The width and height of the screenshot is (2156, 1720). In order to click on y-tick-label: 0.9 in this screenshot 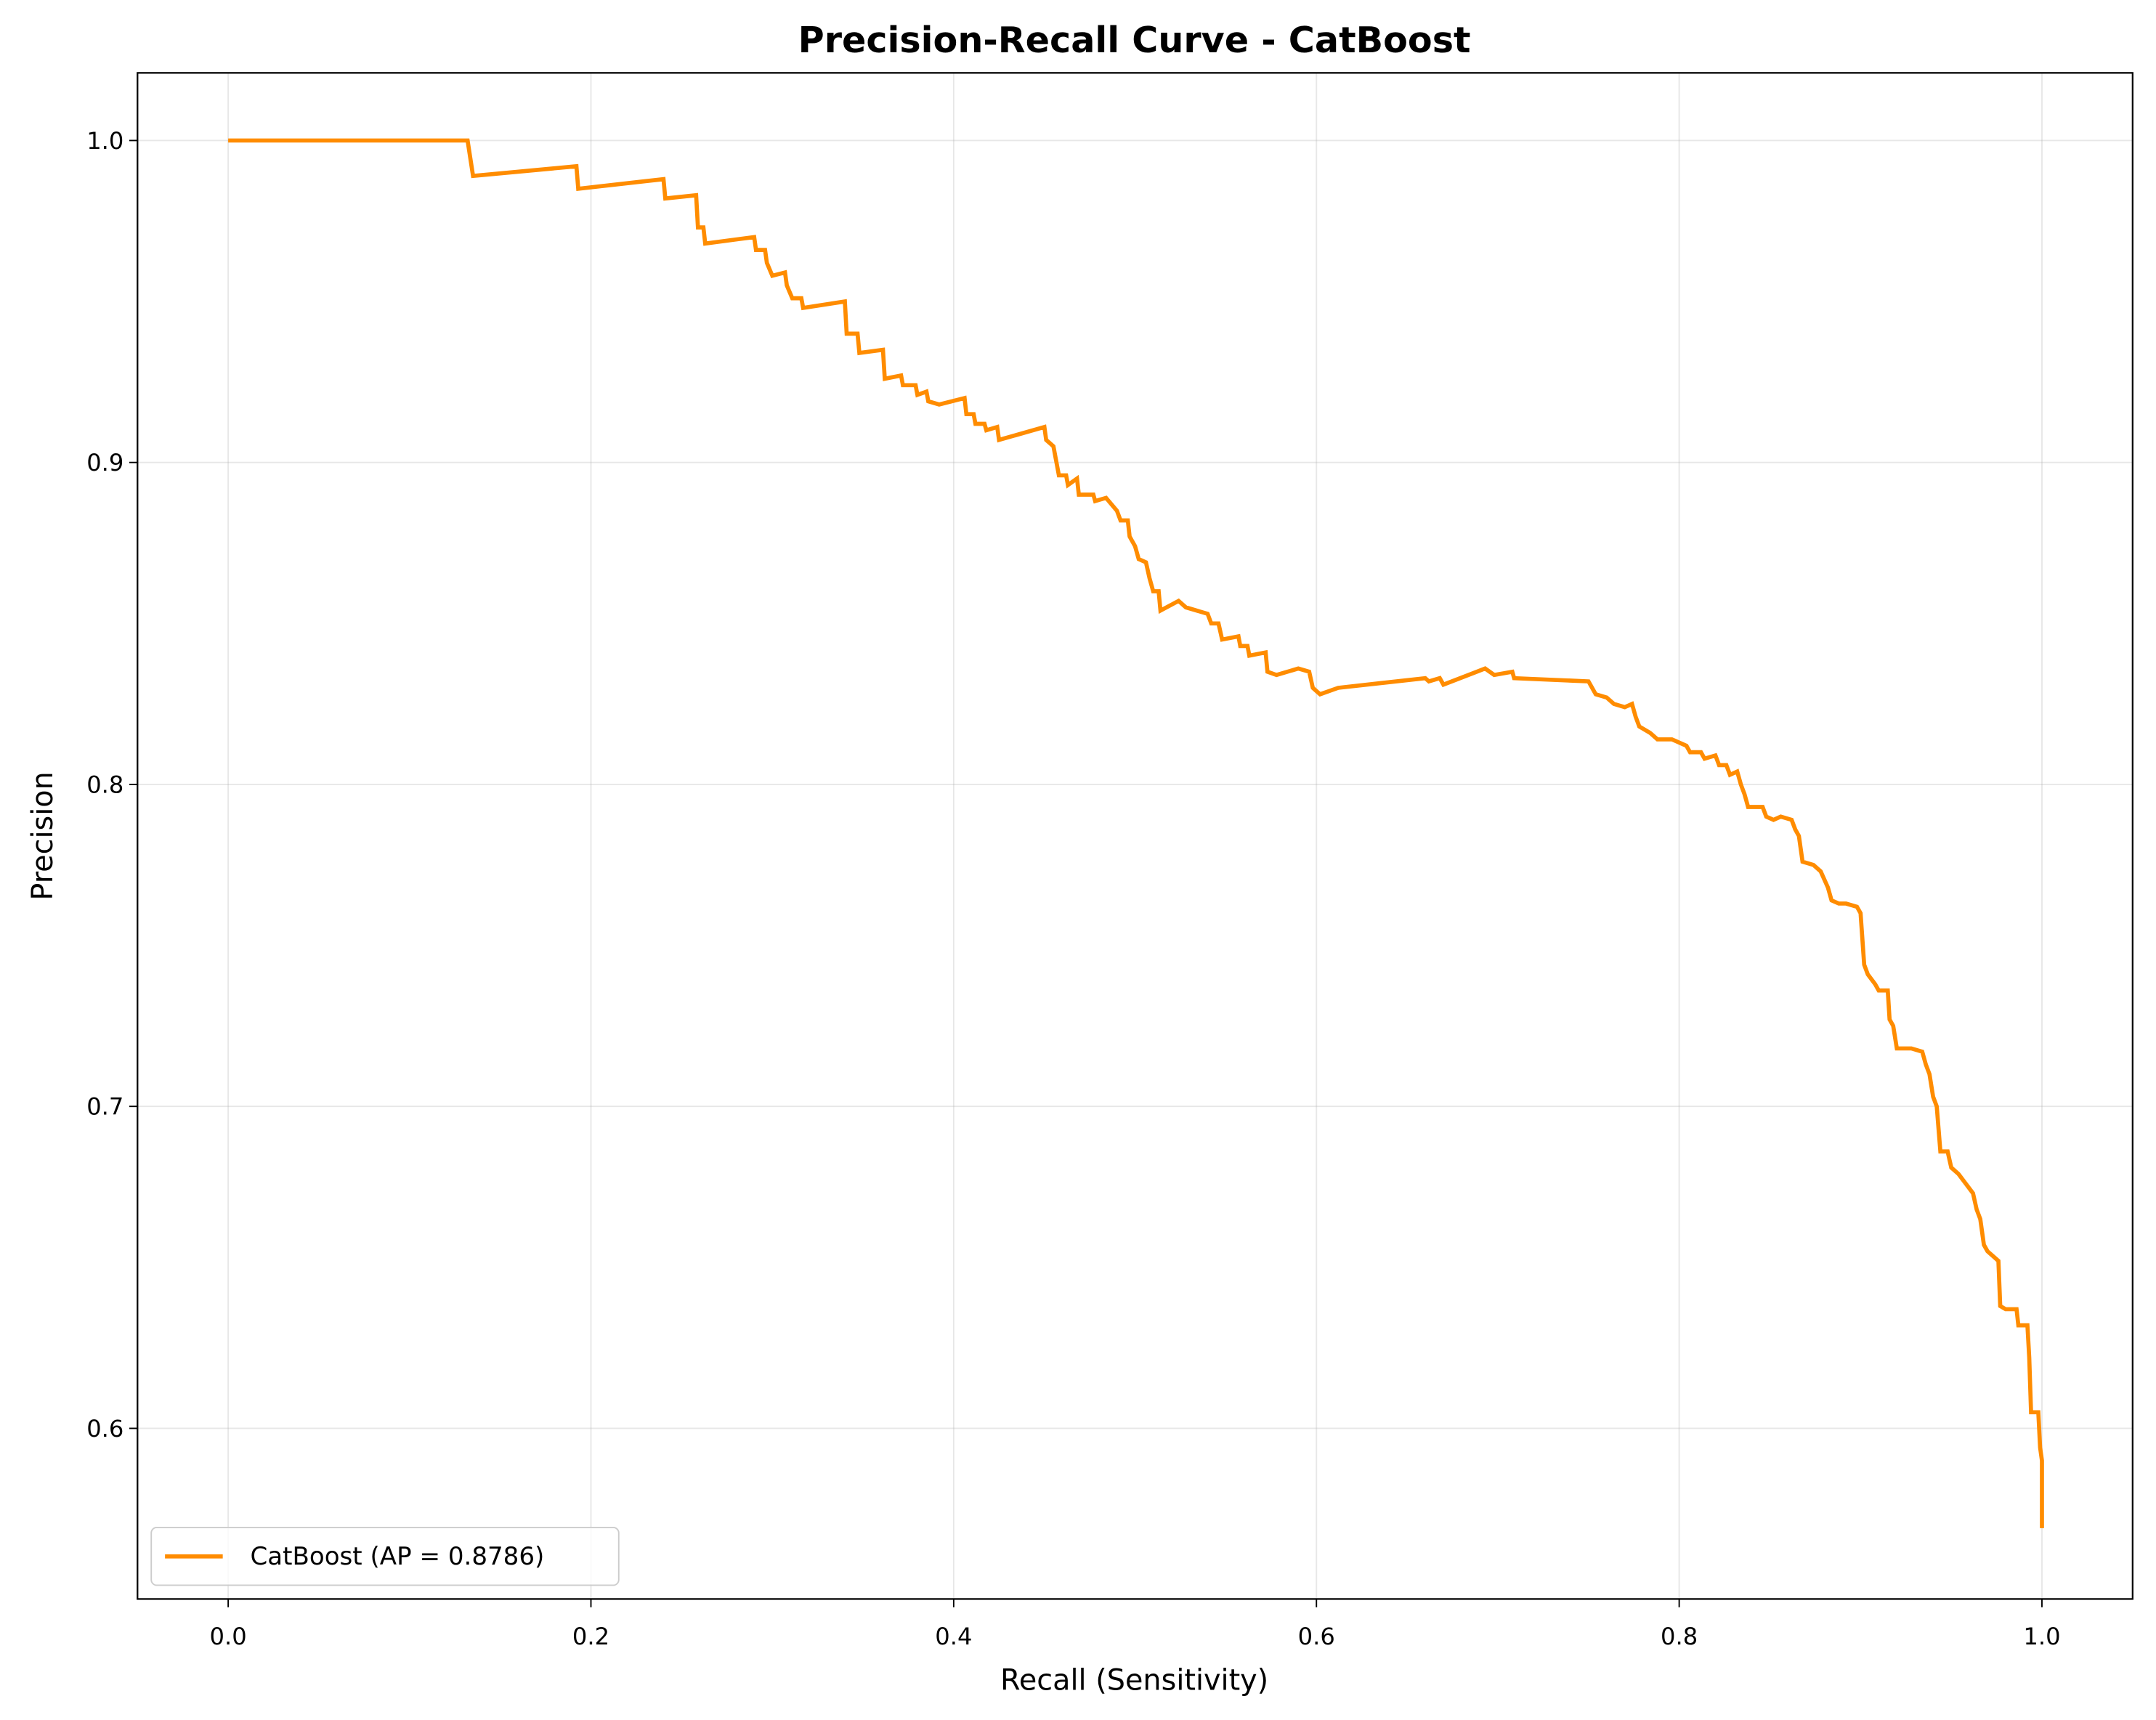, I will do `click(104, 462)`.